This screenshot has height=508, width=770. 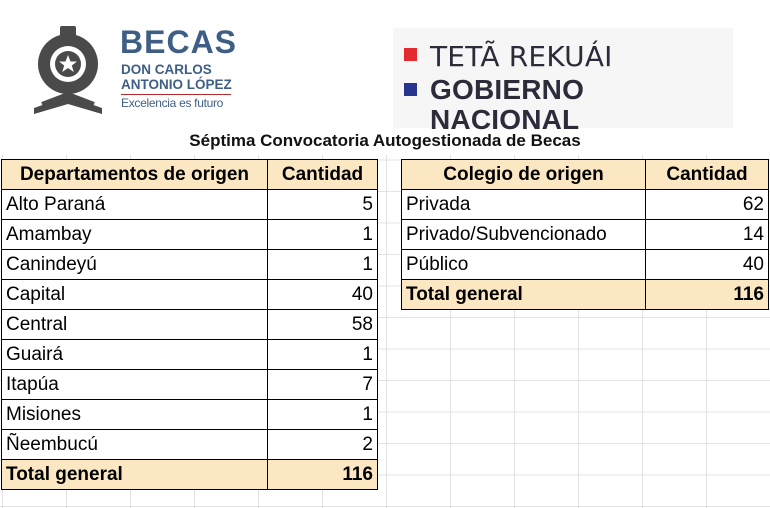 I want to click on gobierno-line2: GOBIERNO NACIONAL, so click(x=507, y=104).